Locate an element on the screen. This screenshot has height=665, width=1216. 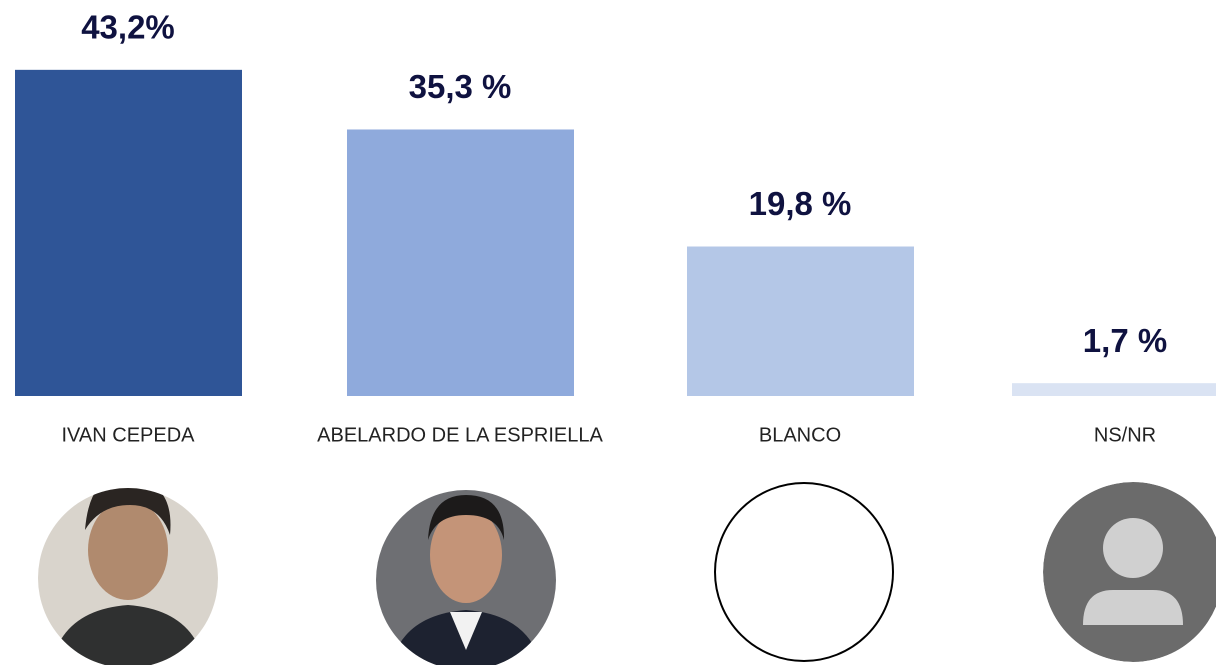
value-label: 35,3 % is located at coordinates (460, 86).